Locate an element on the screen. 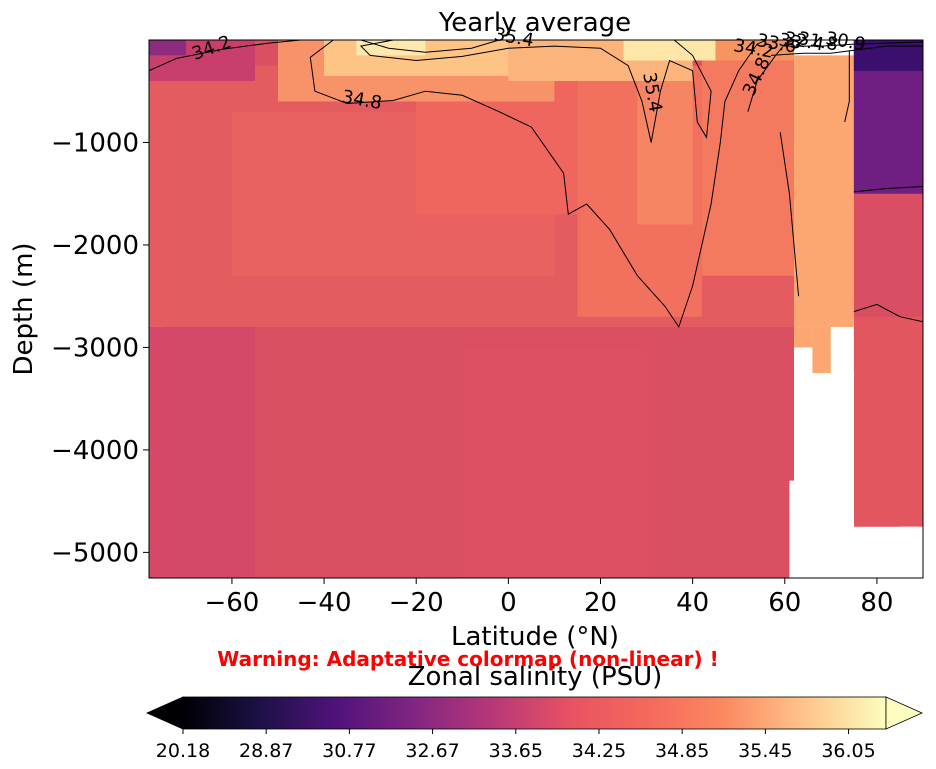 The height and width of the screenshot is (769, 936). chart-title: Yearly average is located at coordinates (534, 23).